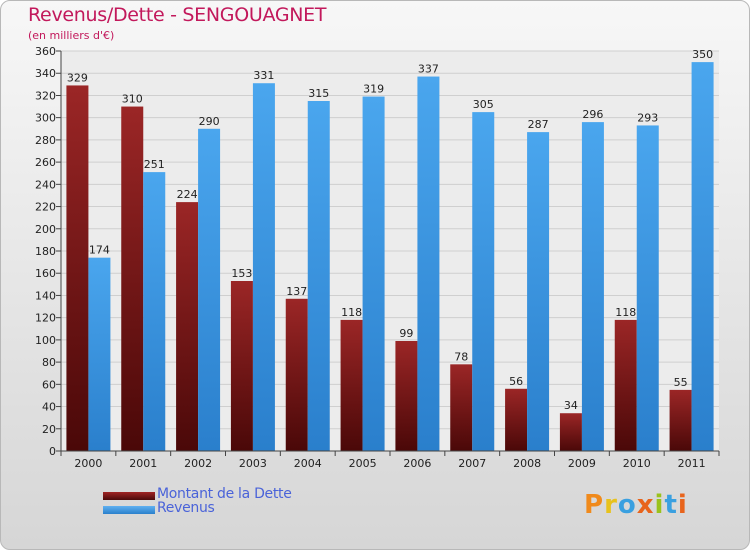  What do you see at coordinates (571, 405) in the screenshot?
I see `data-label-dette: 34` at bounding box center [571, 405].